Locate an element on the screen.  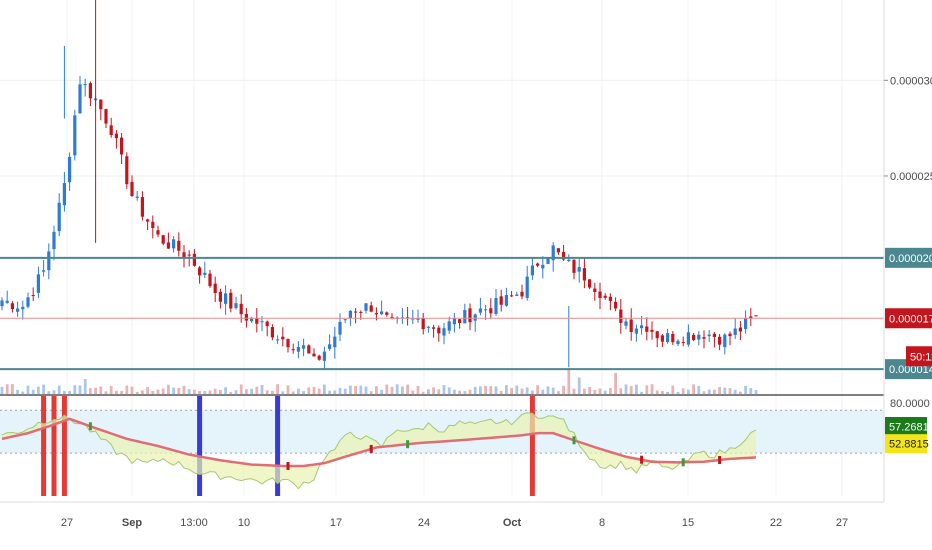
current-price-badge: 0.00001756 is located at coordinates (908, 318).